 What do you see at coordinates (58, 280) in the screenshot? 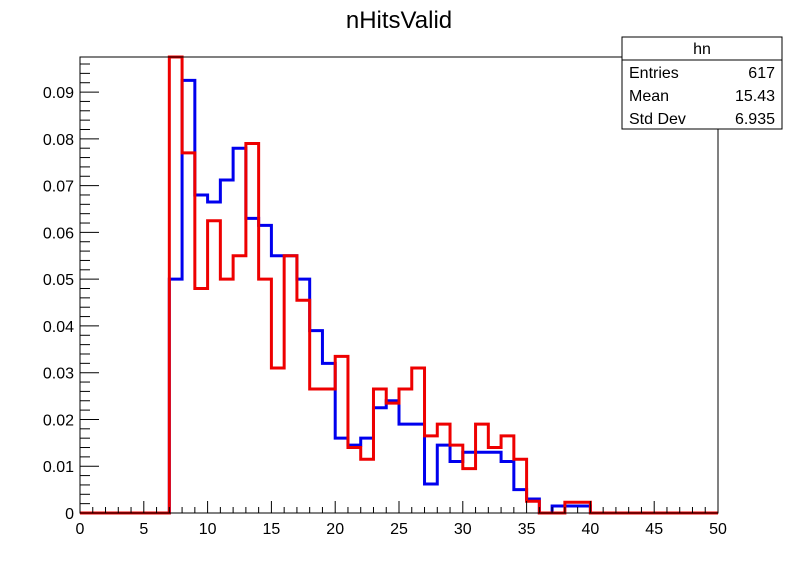
I see `y-tick-label: 0.05` at bounding box center [58, 280].